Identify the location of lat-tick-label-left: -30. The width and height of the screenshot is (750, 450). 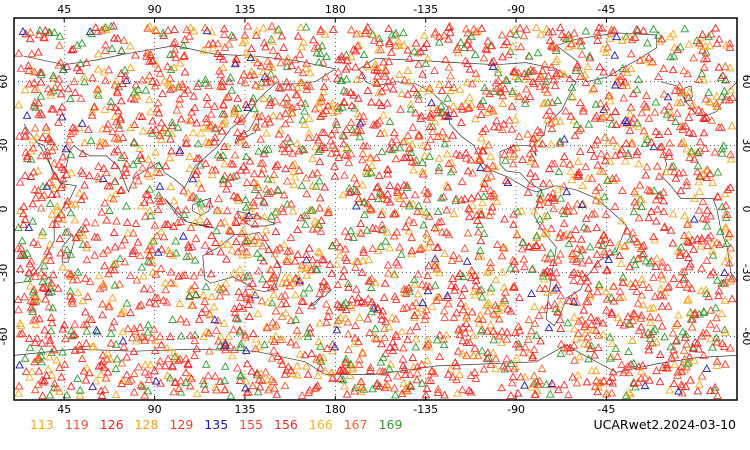
(5, 273).